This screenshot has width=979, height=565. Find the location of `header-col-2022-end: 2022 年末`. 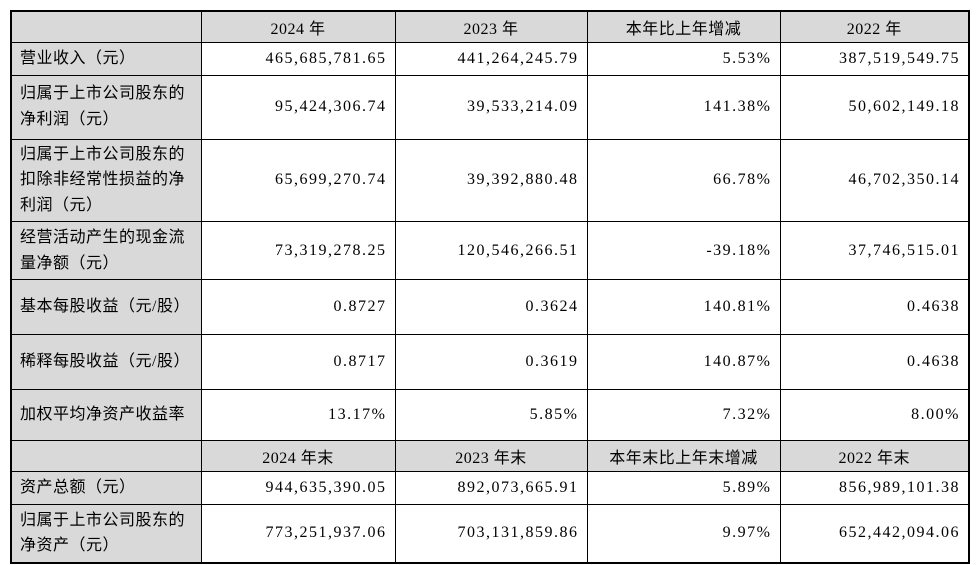

header-col-2022-end: 2022 年末 is located at coordinates (874, 456).